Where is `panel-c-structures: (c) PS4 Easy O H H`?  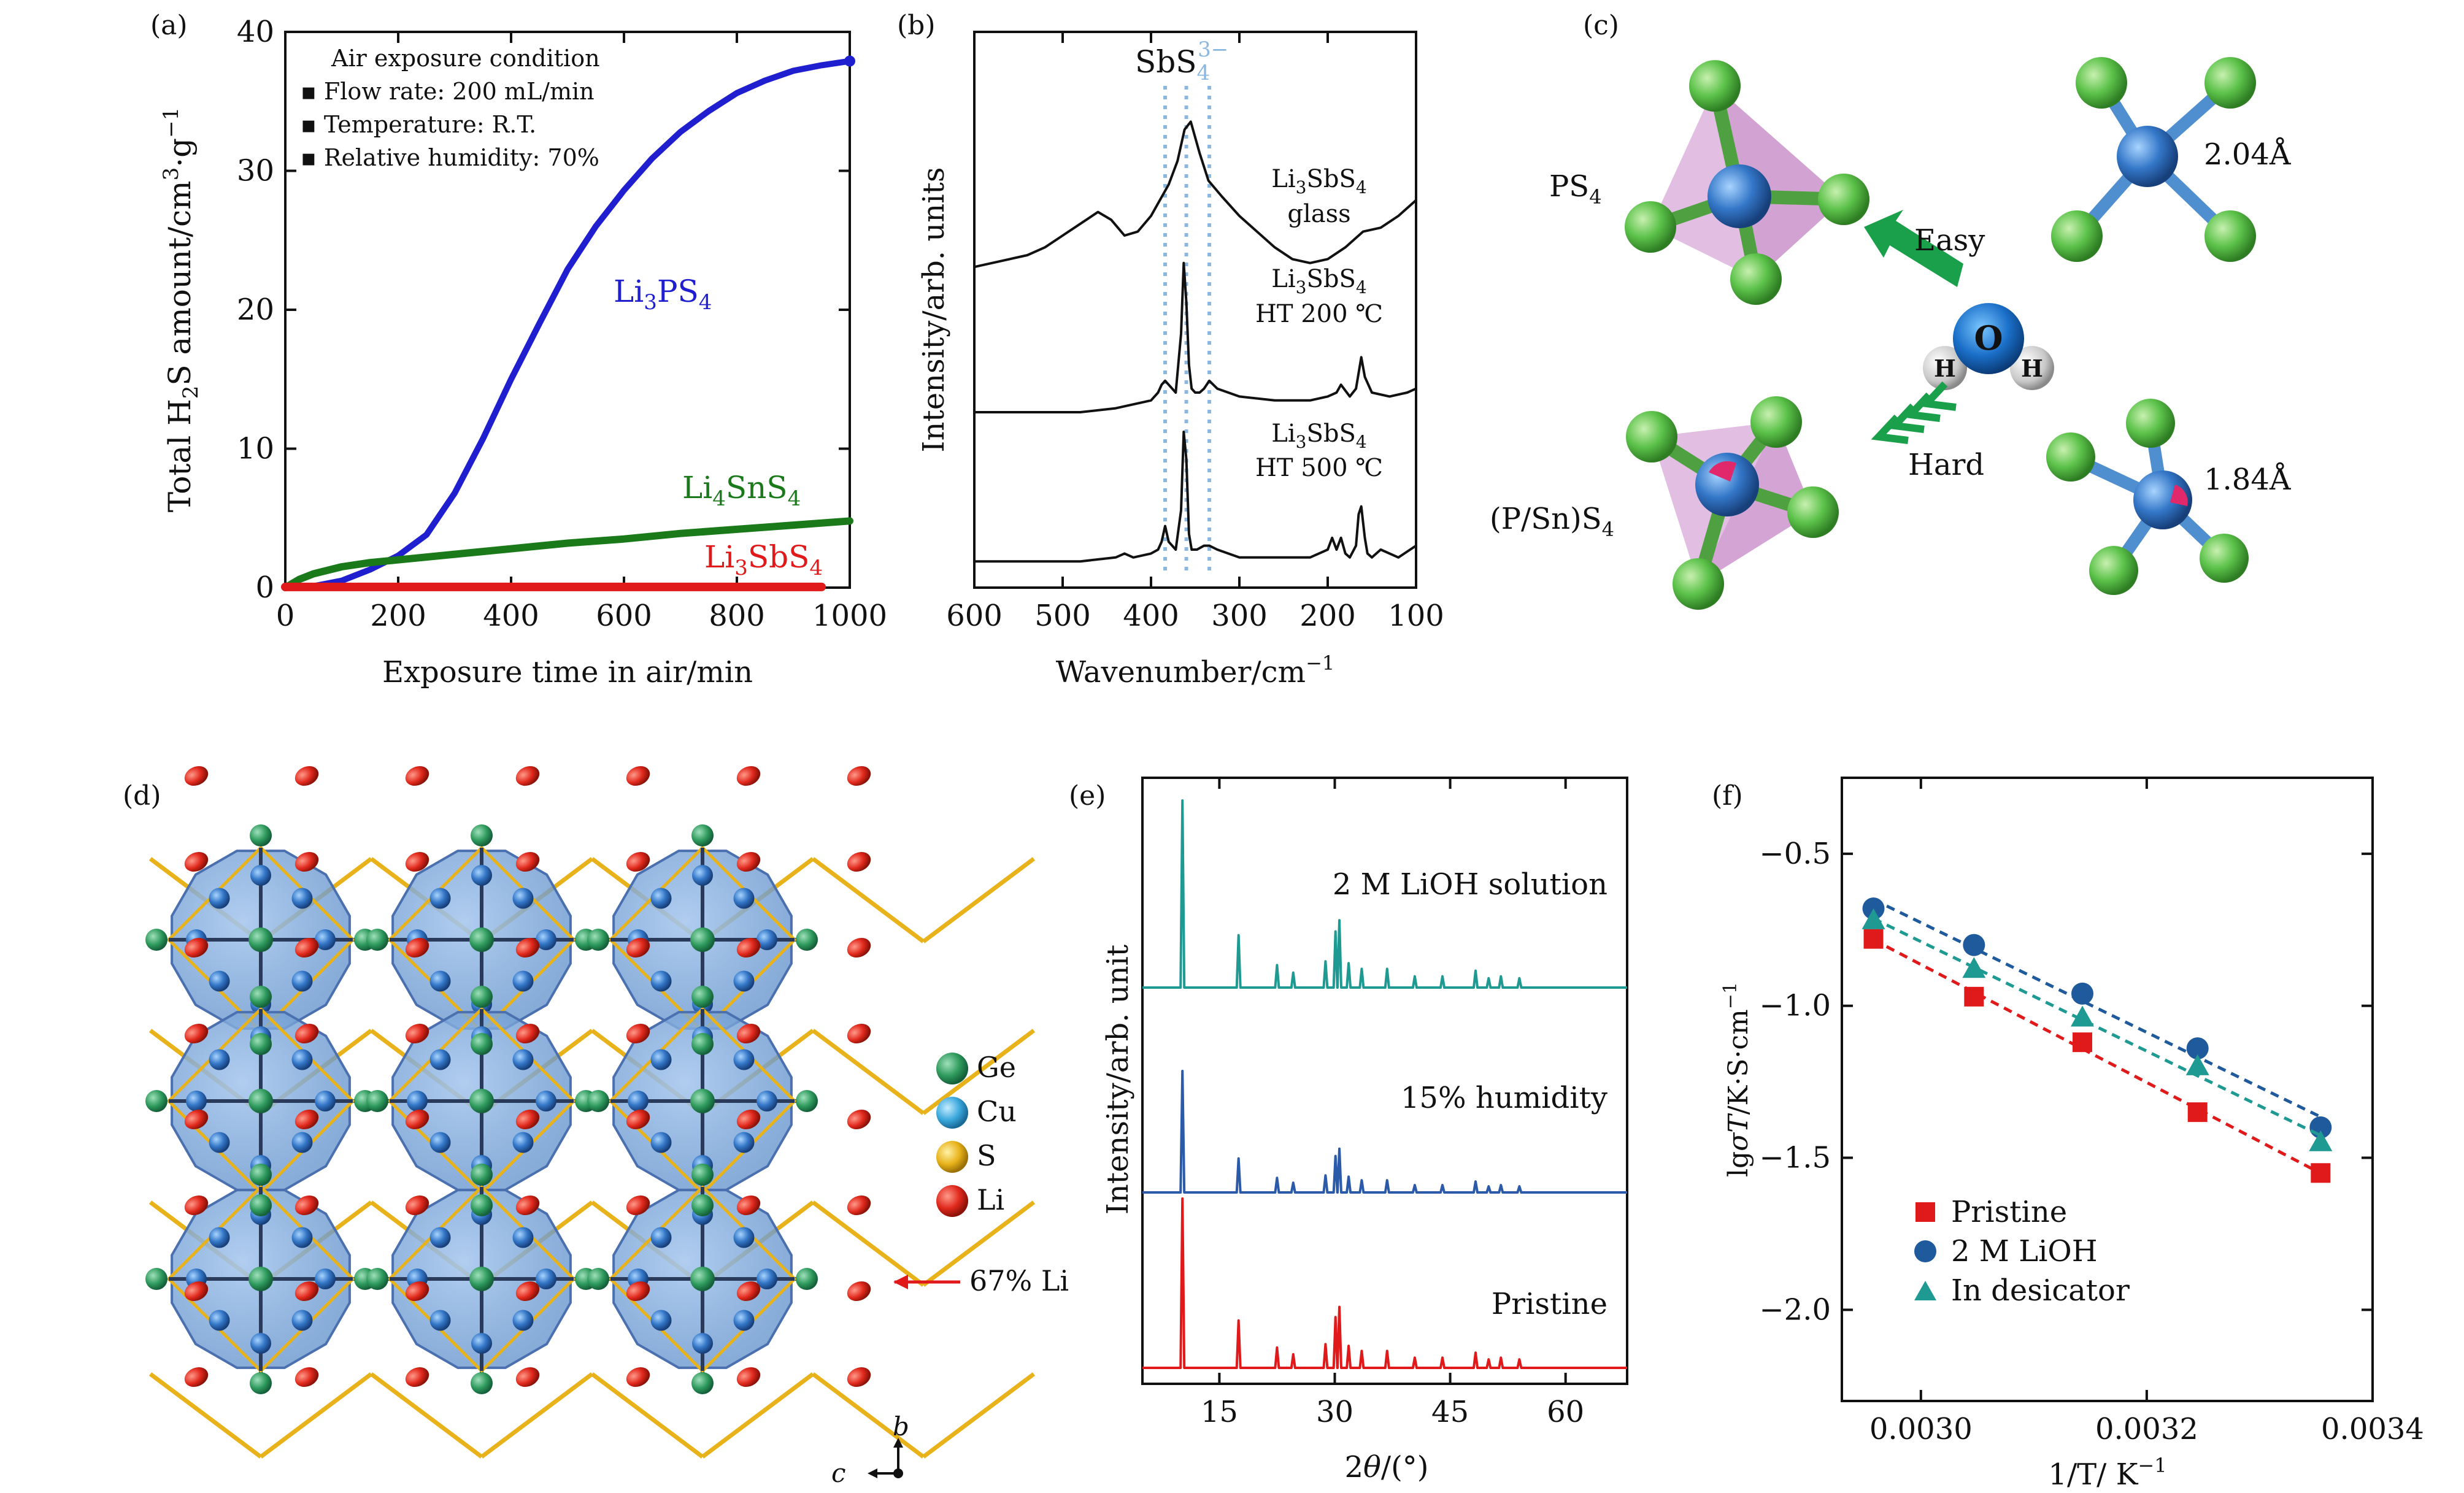
panel-c-structures: (c) PS4 Easy O H H is located at coordinates (1891, 310).